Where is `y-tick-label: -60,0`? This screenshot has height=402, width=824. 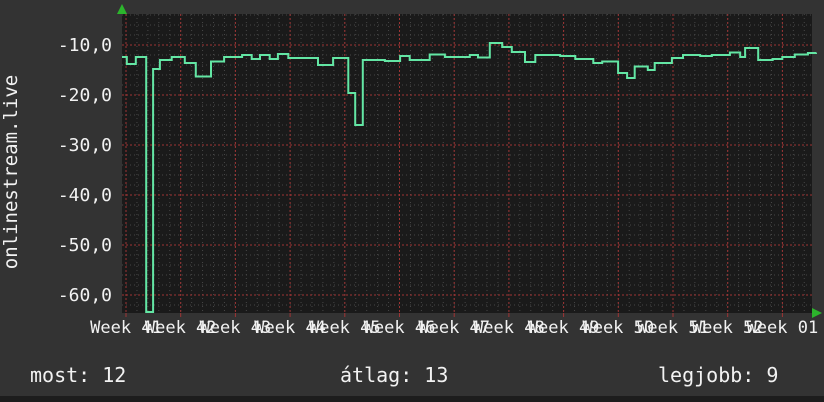
y-tick-label: -60,0 is located at coordinates (85, 295).